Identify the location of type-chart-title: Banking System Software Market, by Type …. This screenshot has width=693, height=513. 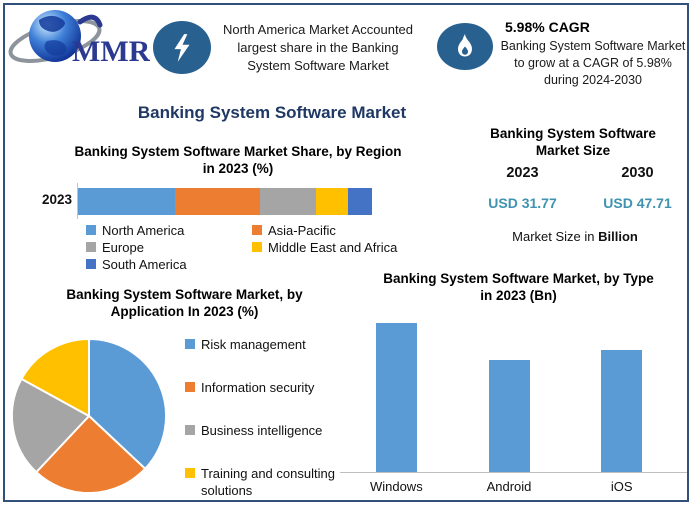
(518, 287).